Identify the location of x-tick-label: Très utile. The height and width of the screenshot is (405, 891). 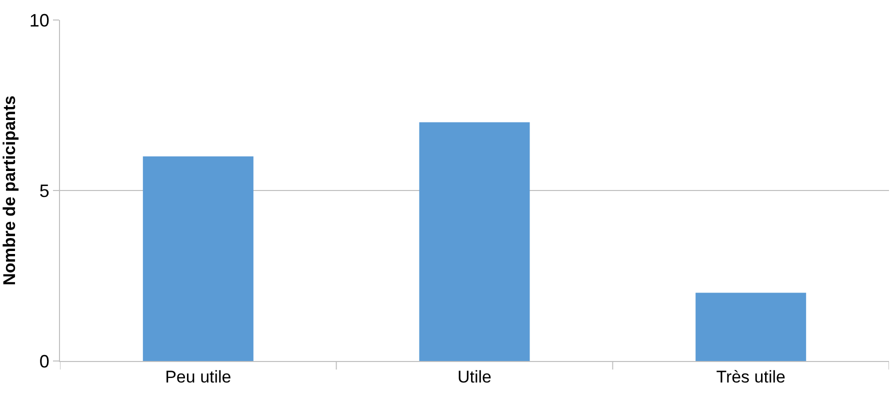
(751, 376).